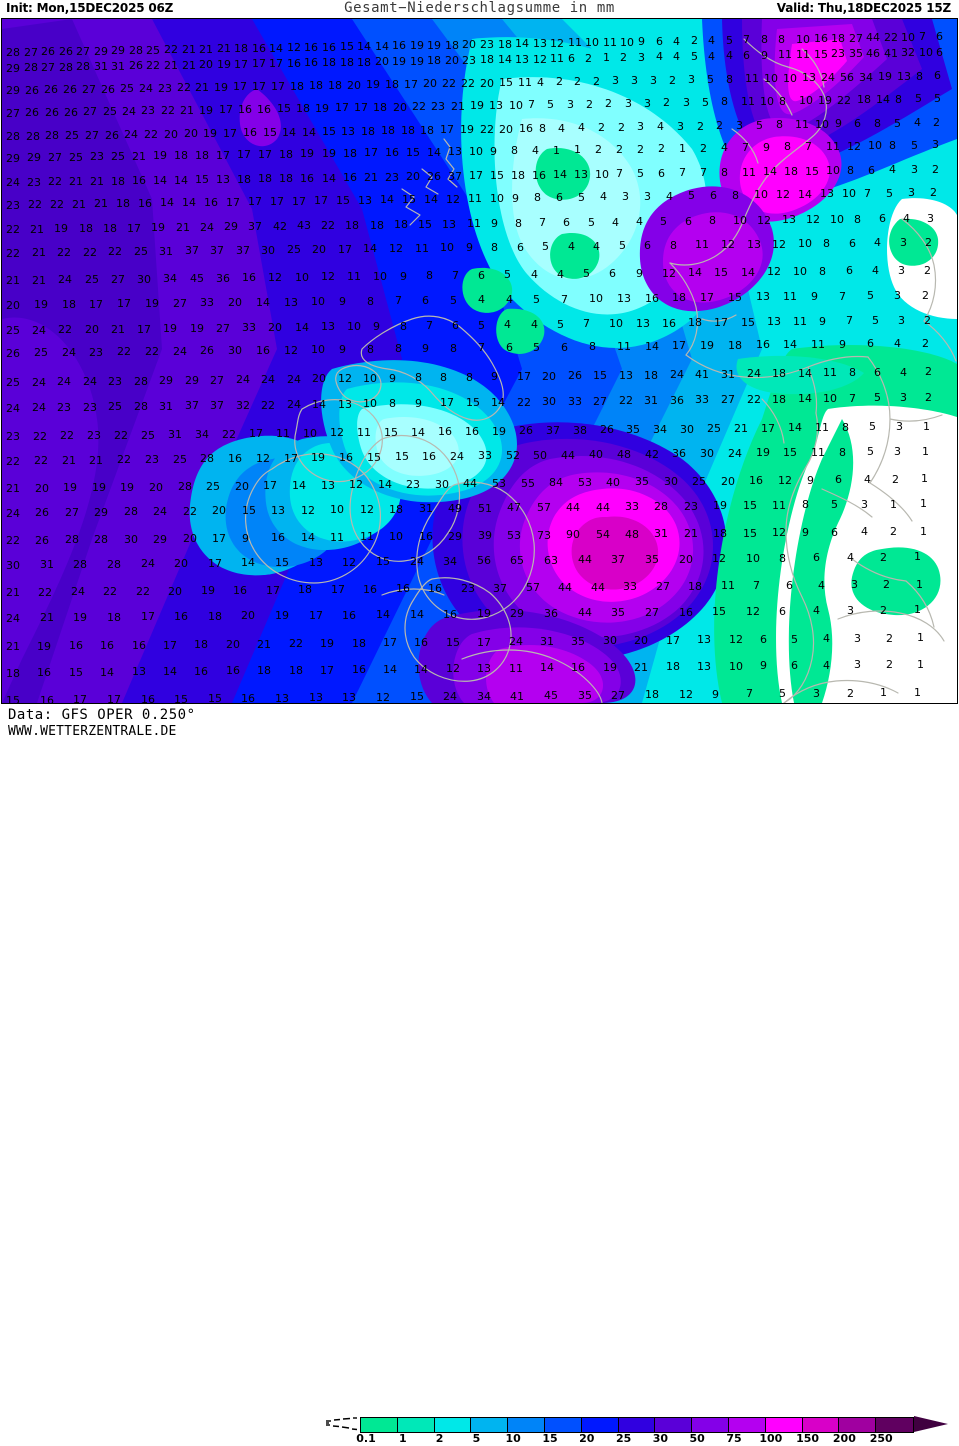 The image size is (959, 1446). Describe the element at coordinates (102, 715) in the screenshot. I see `data-source-label: Data: GFS OPER 0.250°` at that location.